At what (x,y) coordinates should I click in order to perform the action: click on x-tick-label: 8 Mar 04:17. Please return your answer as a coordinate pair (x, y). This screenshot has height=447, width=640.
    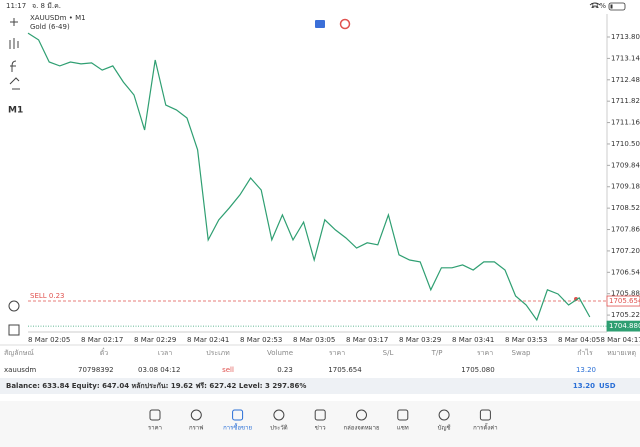
    Looking at the image, I should click on (620, 340).